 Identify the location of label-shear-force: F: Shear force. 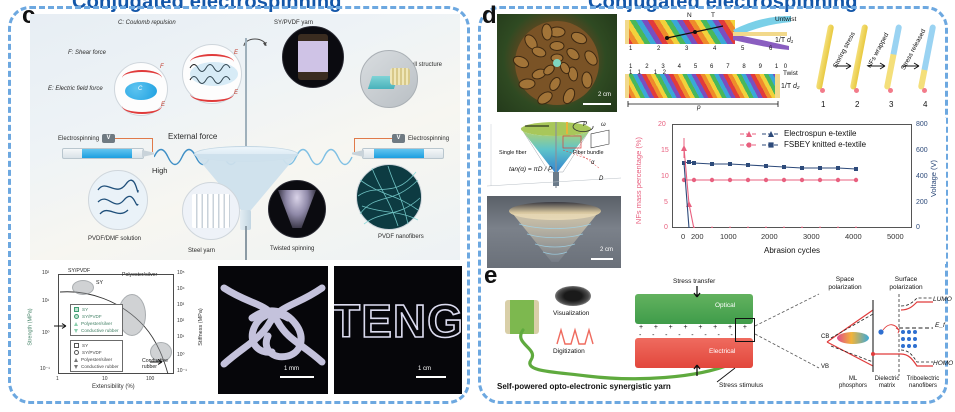
(87, 53).